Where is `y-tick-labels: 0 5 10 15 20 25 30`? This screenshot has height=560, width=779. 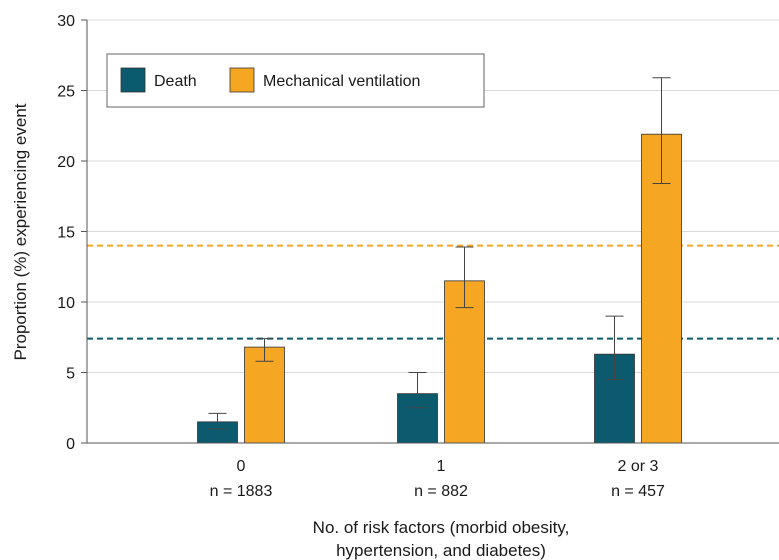
y-tick-labels: 0 5 10 15 20 25 30 is located at coordinates (72, 233).